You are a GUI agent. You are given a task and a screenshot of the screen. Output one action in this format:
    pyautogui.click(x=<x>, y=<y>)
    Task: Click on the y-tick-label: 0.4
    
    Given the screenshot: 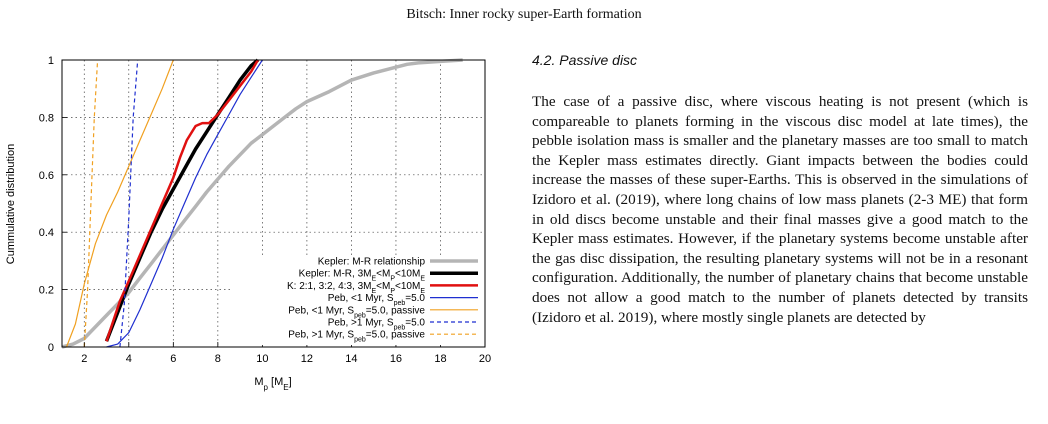 What is the action you would take?
    pyautogui.click(x=46, y=233)
    